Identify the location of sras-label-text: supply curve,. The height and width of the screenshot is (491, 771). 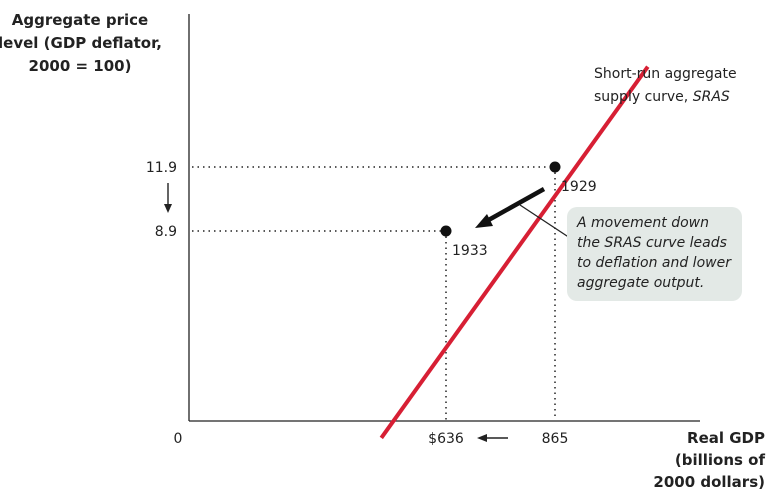
(643, 97).